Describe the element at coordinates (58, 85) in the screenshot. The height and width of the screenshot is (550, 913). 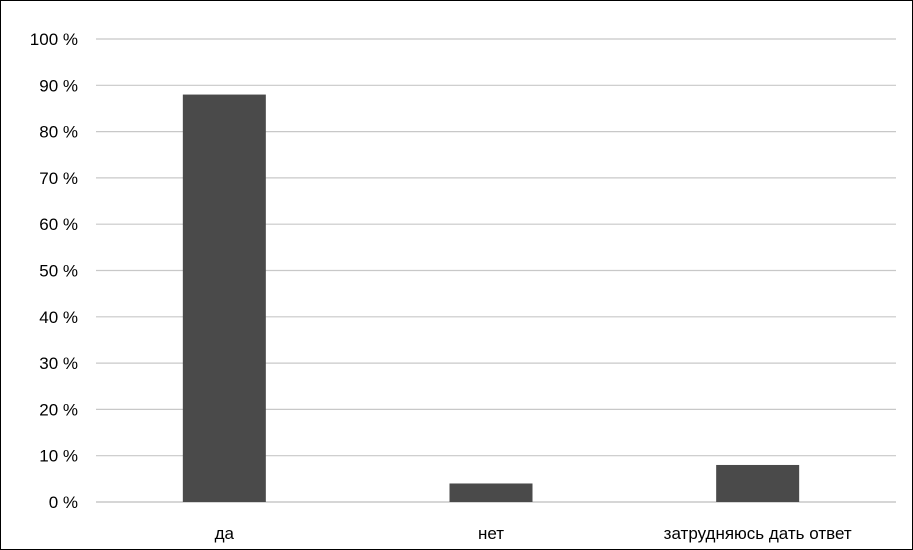
I see `y-tick-label: 90 %` at that location.